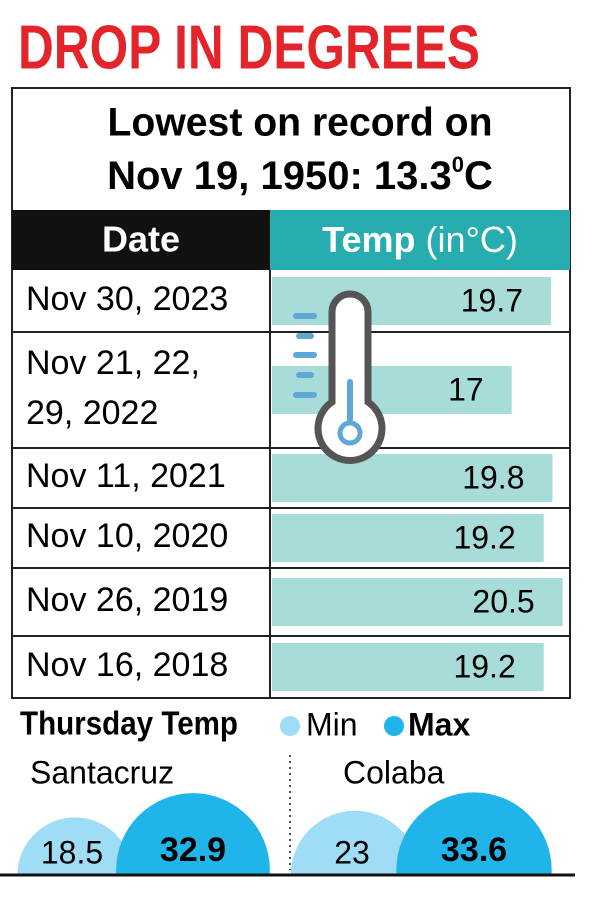  I want to click on column-header: Temp (in°C), so click(420, 239).